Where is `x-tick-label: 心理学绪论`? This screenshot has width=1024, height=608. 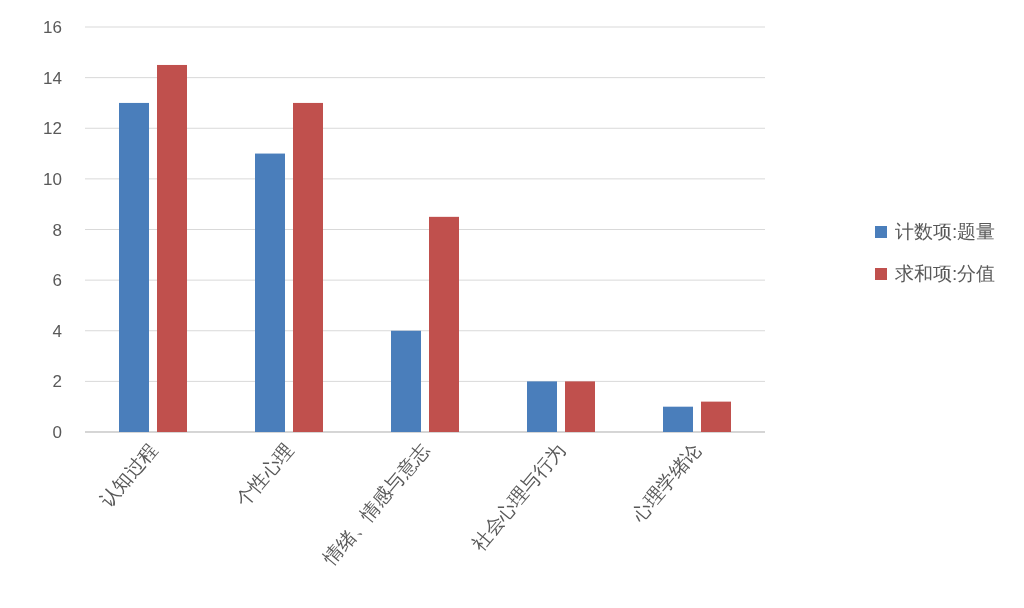 x-tick-label: 心理学绪论 is located at coordinates (666, 483).